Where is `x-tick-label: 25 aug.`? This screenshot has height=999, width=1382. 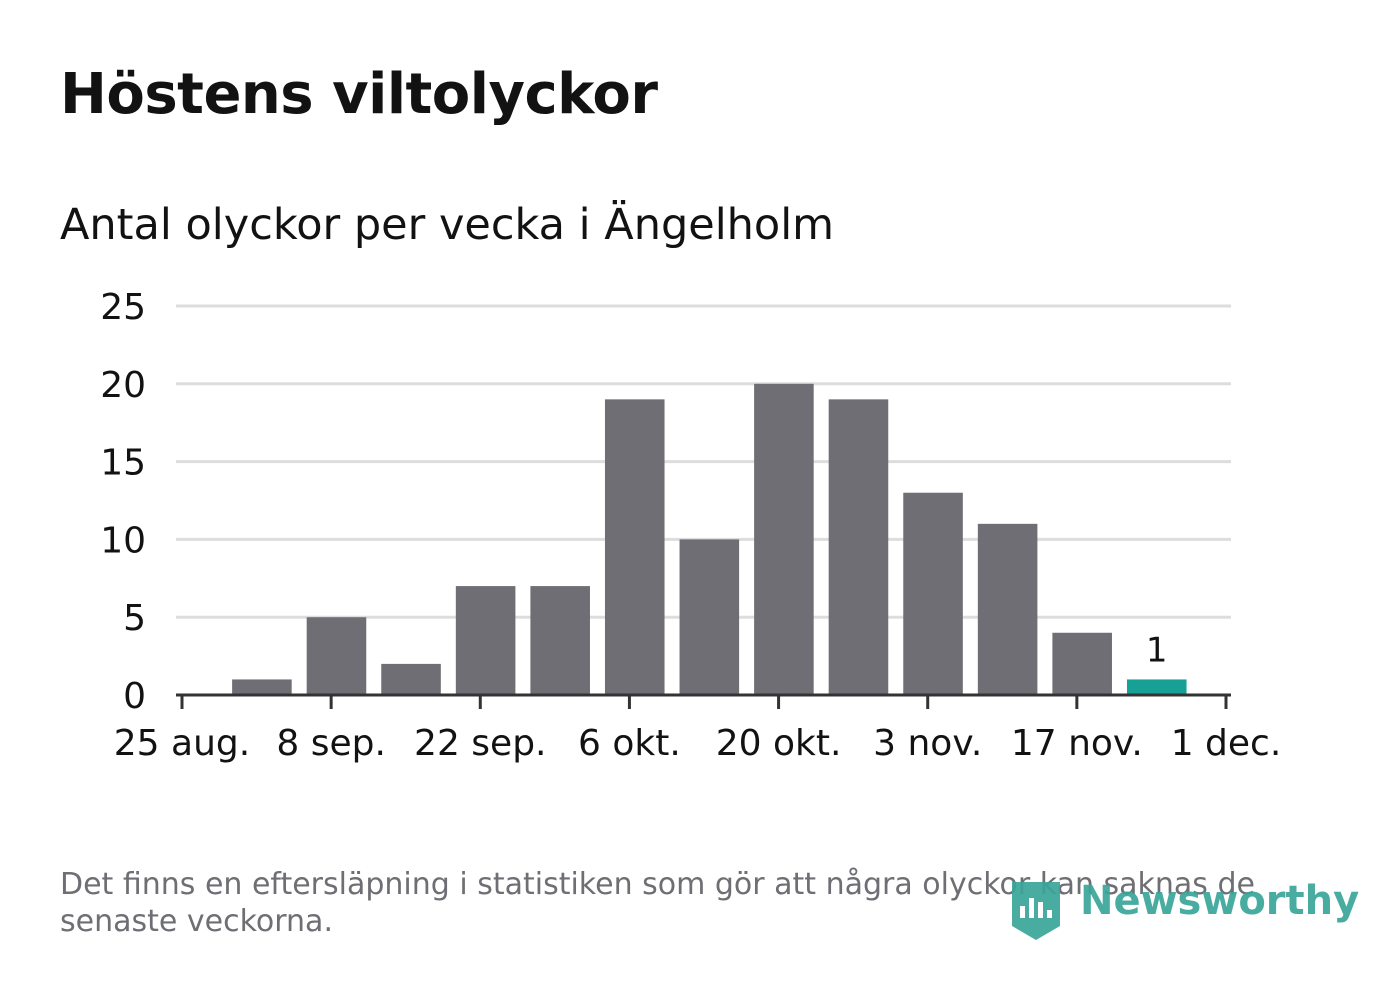 x-tick-label: 25 aug. is located at coordinates (182, 743).